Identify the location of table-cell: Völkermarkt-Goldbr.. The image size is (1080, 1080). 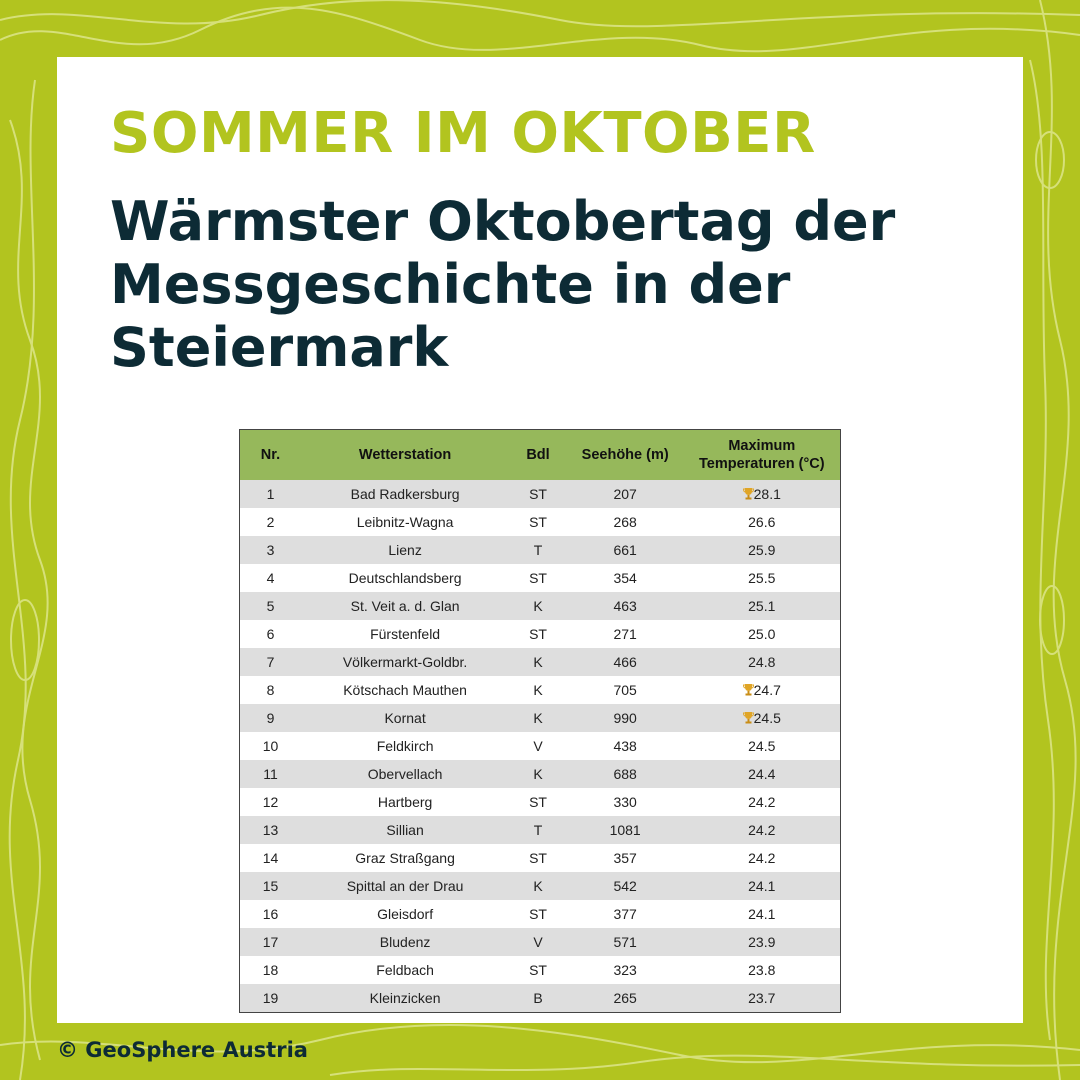
(405, 662).